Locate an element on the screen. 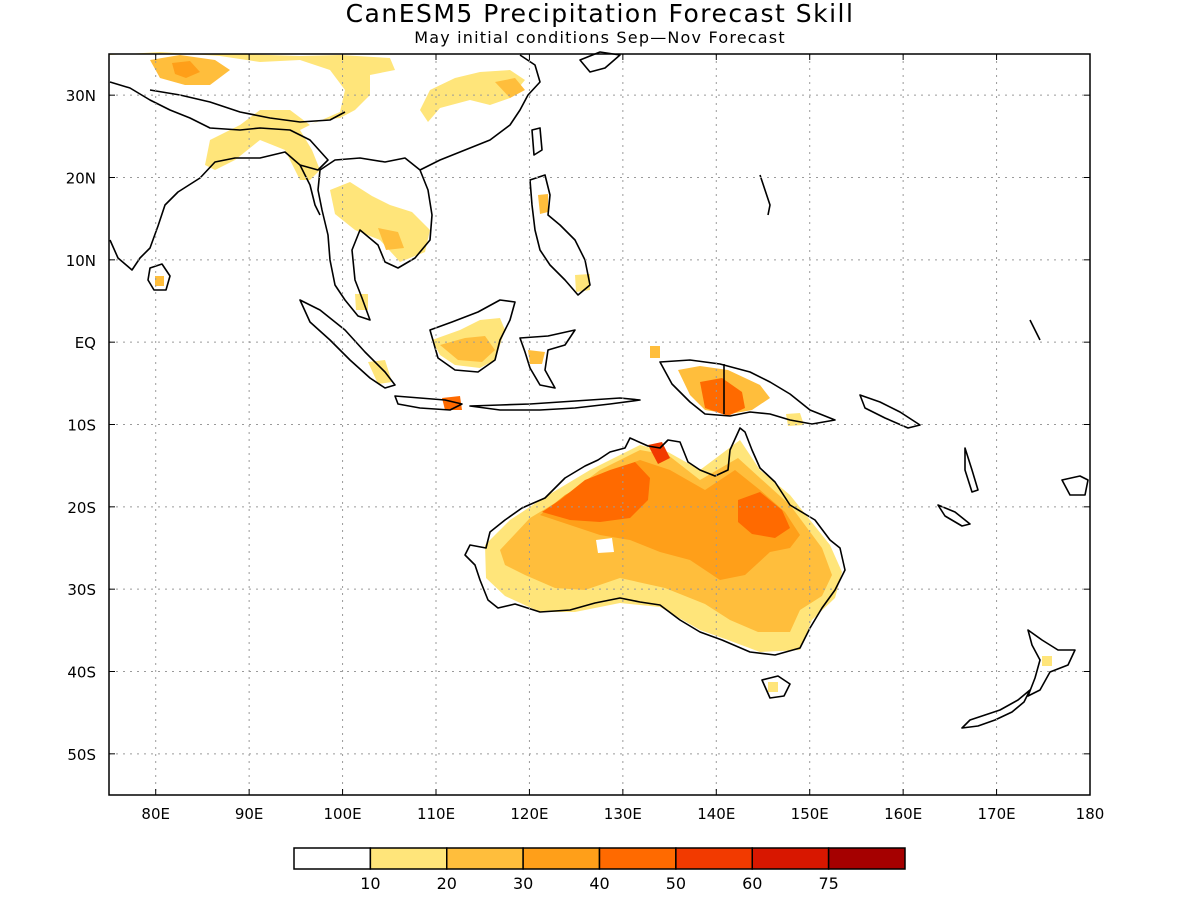 This screenshot has width=1200, height=900. himalaya-boundary is located at coordinates (247, 106).